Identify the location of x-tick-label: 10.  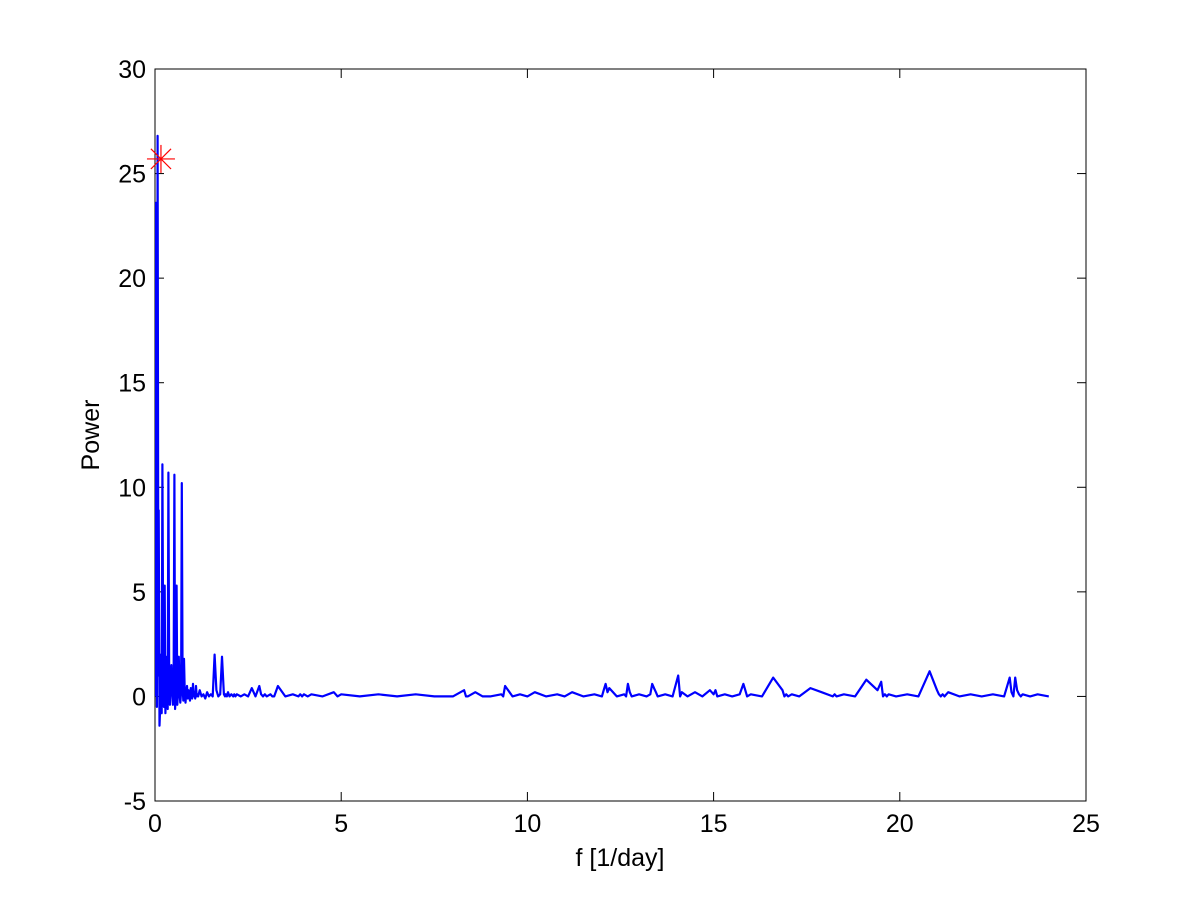
(527, 824).